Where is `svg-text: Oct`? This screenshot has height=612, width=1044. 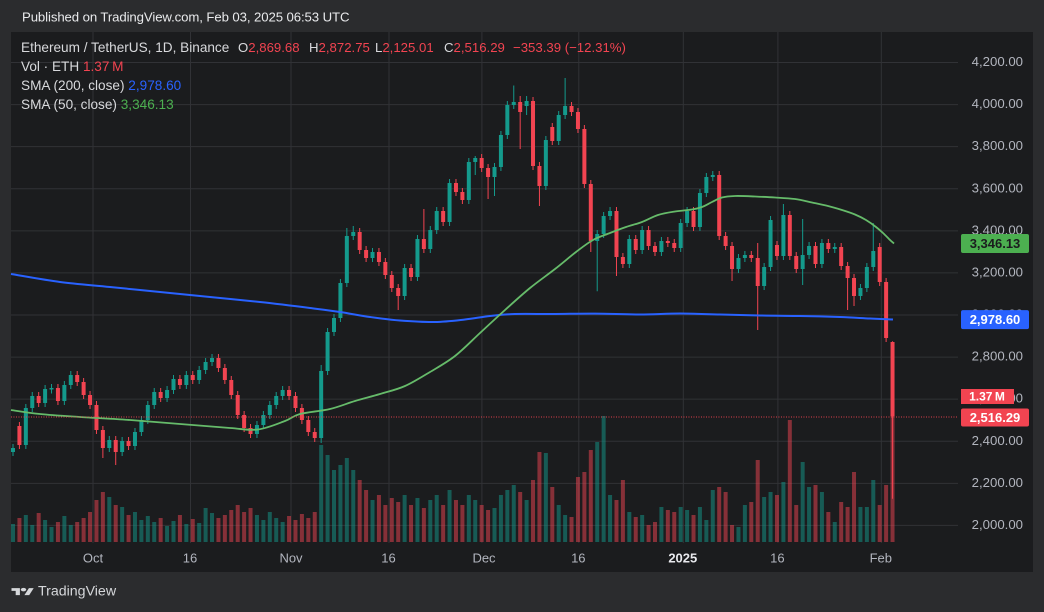 svg-text: Oct is located at coordinates (93, 558).